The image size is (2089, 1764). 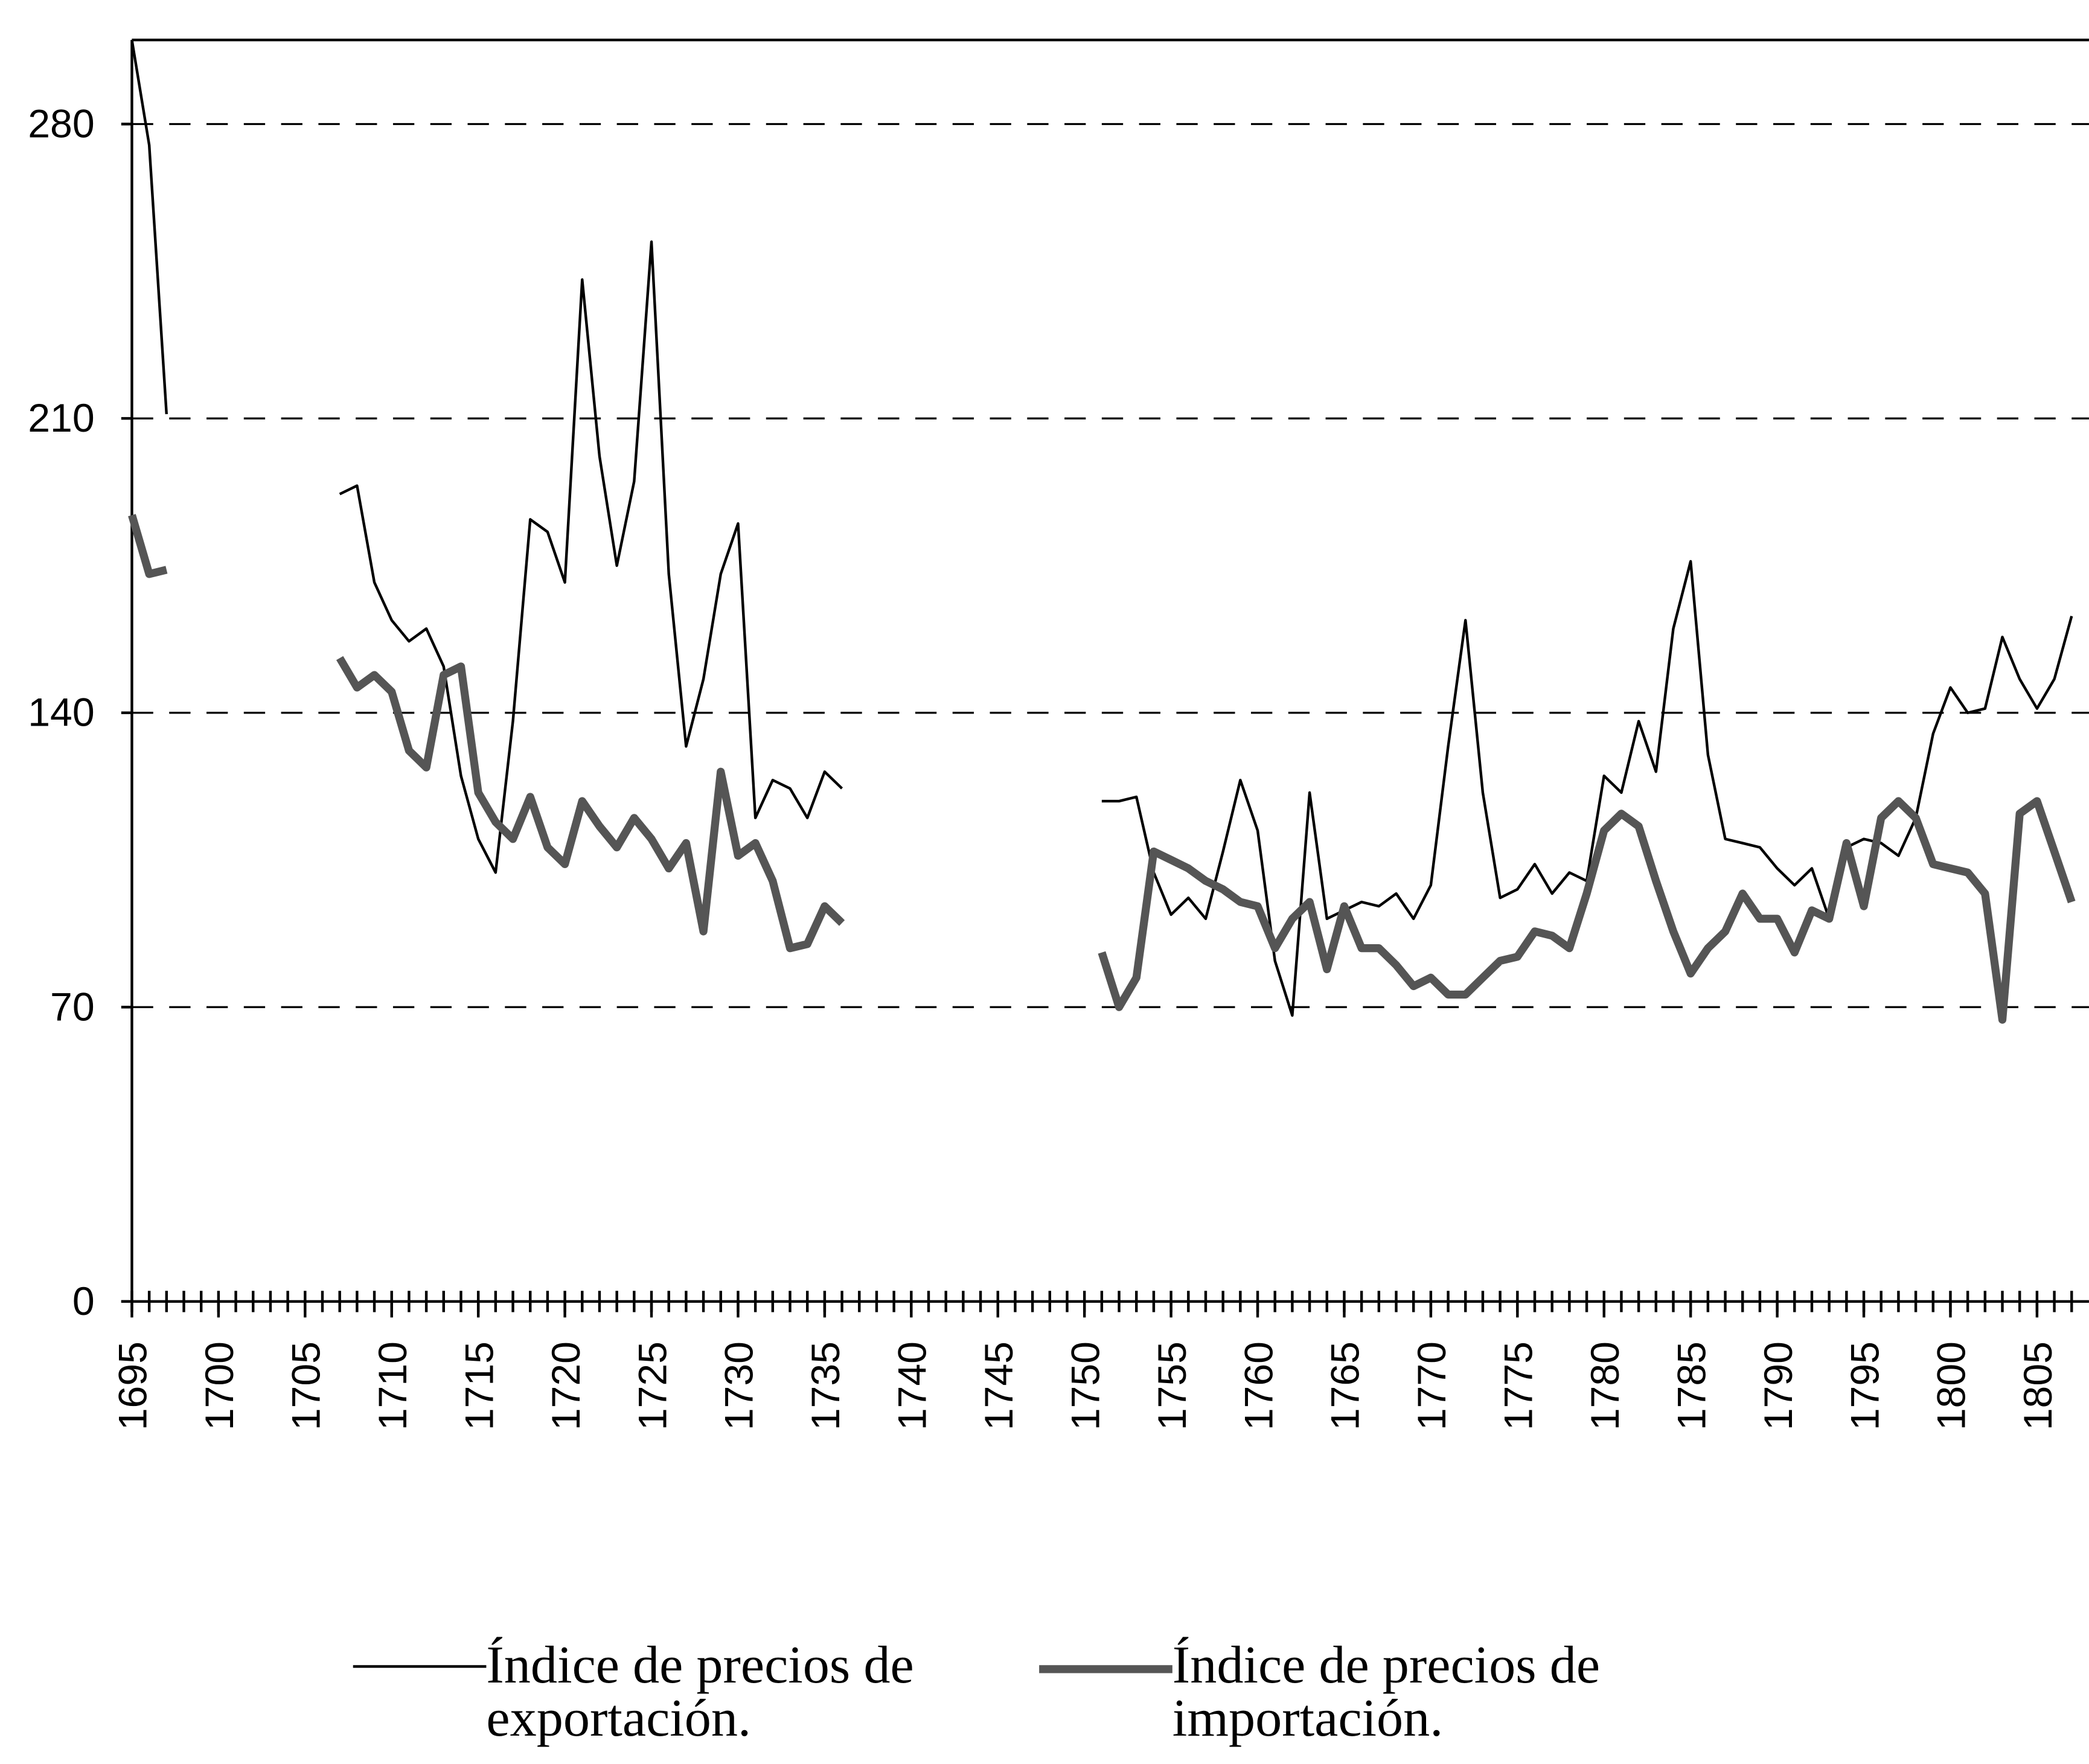 What do you see at coordinates (826, 1385) in the screenshot?
I see `x-tick-label: 1735` at bounding box center [826, 1385].